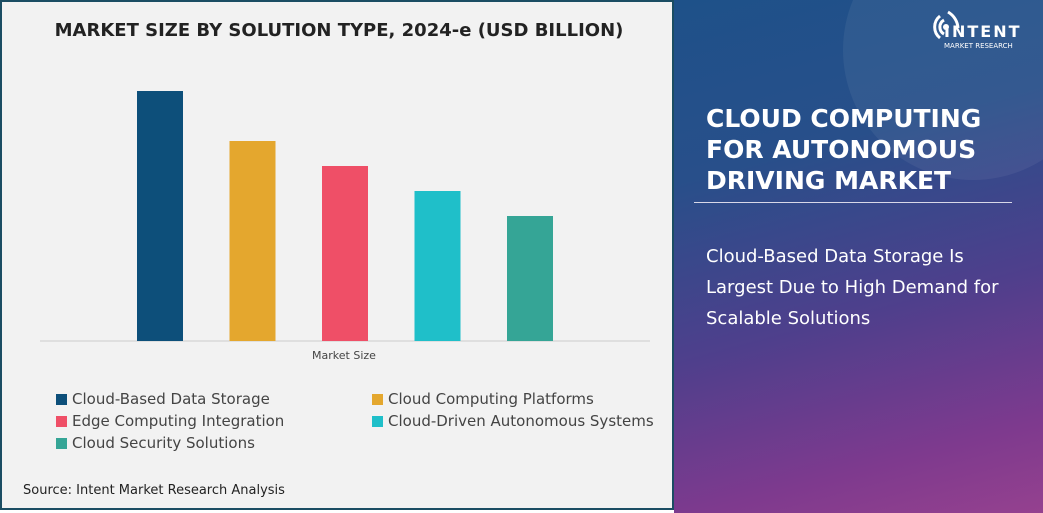 The height and width of the screenshot is (513, 1043). I want to click on logo-subtitle: MARKET RESEARCH, so click(978, 46).